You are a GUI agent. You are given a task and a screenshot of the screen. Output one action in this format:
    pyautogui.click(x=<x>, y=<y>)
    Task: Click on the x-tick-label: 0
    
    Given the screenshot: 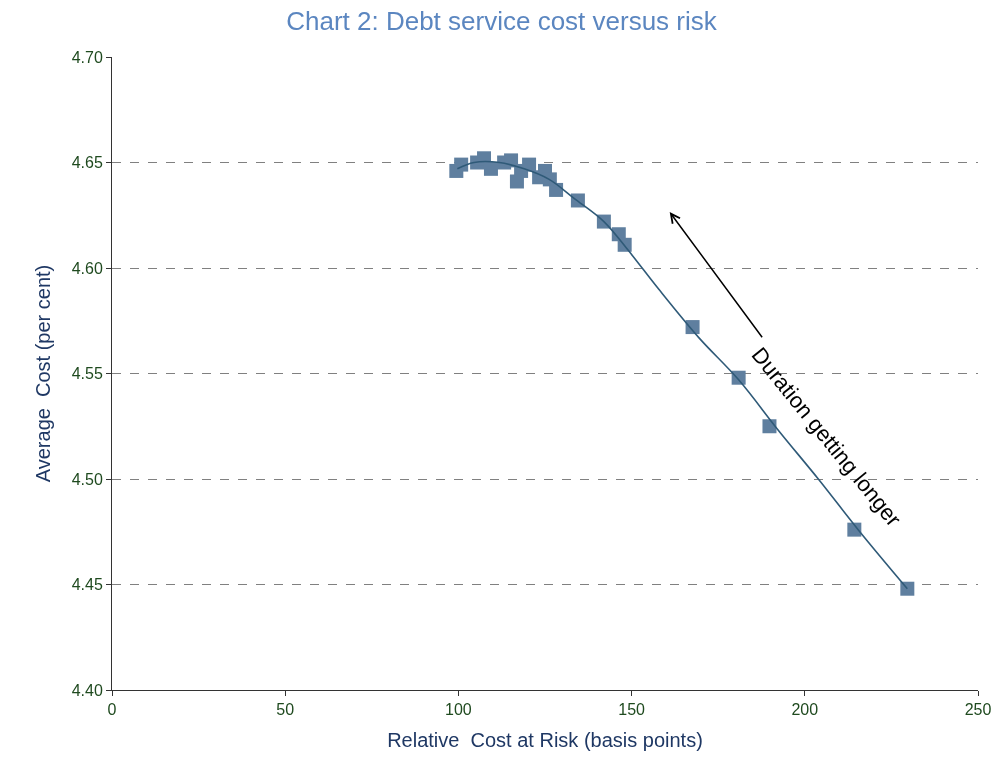 What is the action you would take?
    pyautogui.click(x=112, y=710)
    